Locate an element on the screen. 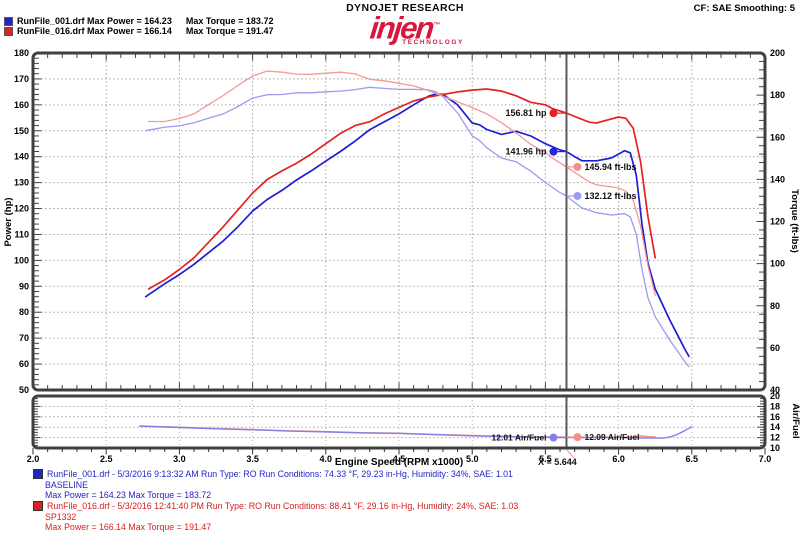 The width and height of the screenshot is (800, 534). baseline-run-swatch is located at coordinates (38, 474).